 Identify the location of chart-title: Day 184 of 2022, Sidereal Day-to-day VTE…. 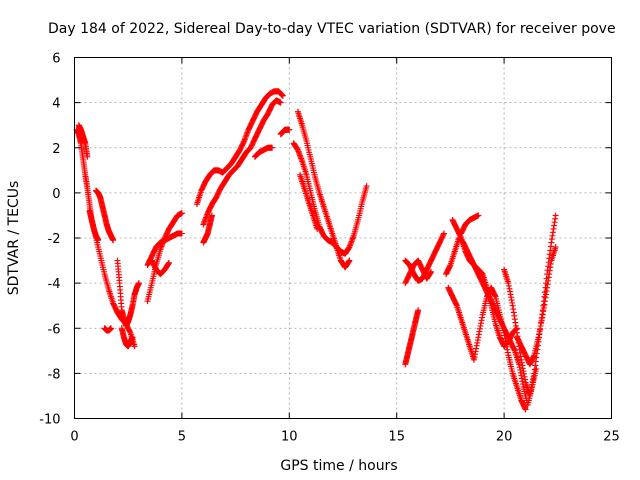
(332, 29).